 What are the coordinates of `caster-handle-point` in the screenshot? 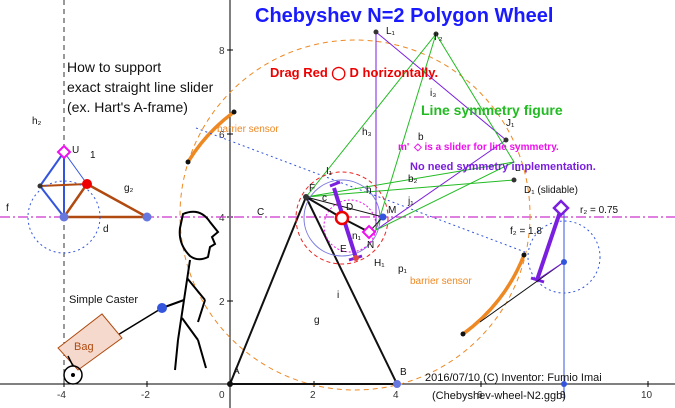 It's located at (162, 308).